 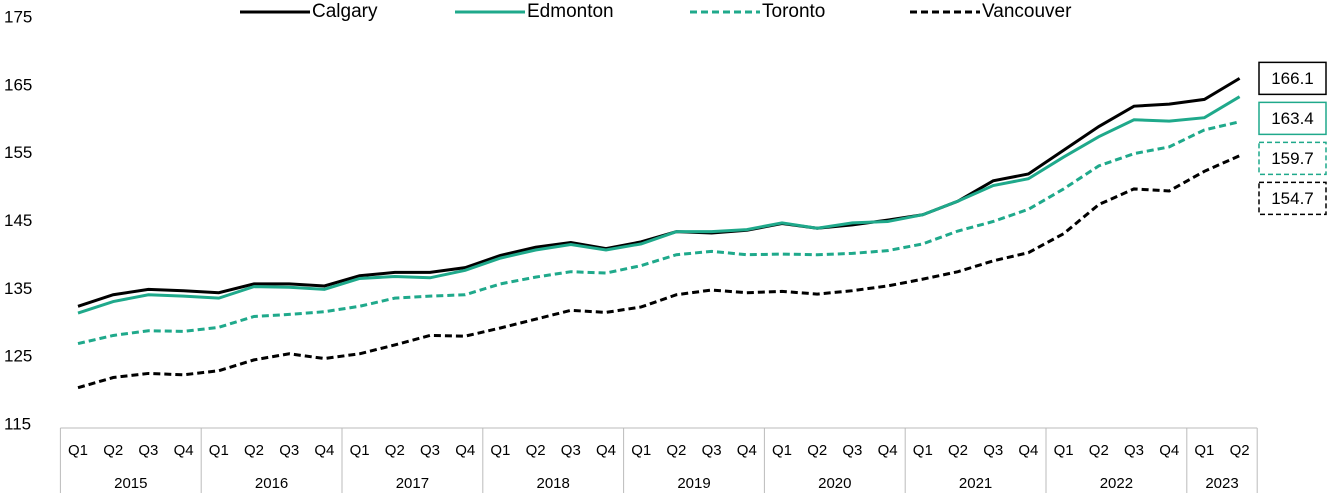 I want to click on year-label: 2019, so click(x=693, y=483).